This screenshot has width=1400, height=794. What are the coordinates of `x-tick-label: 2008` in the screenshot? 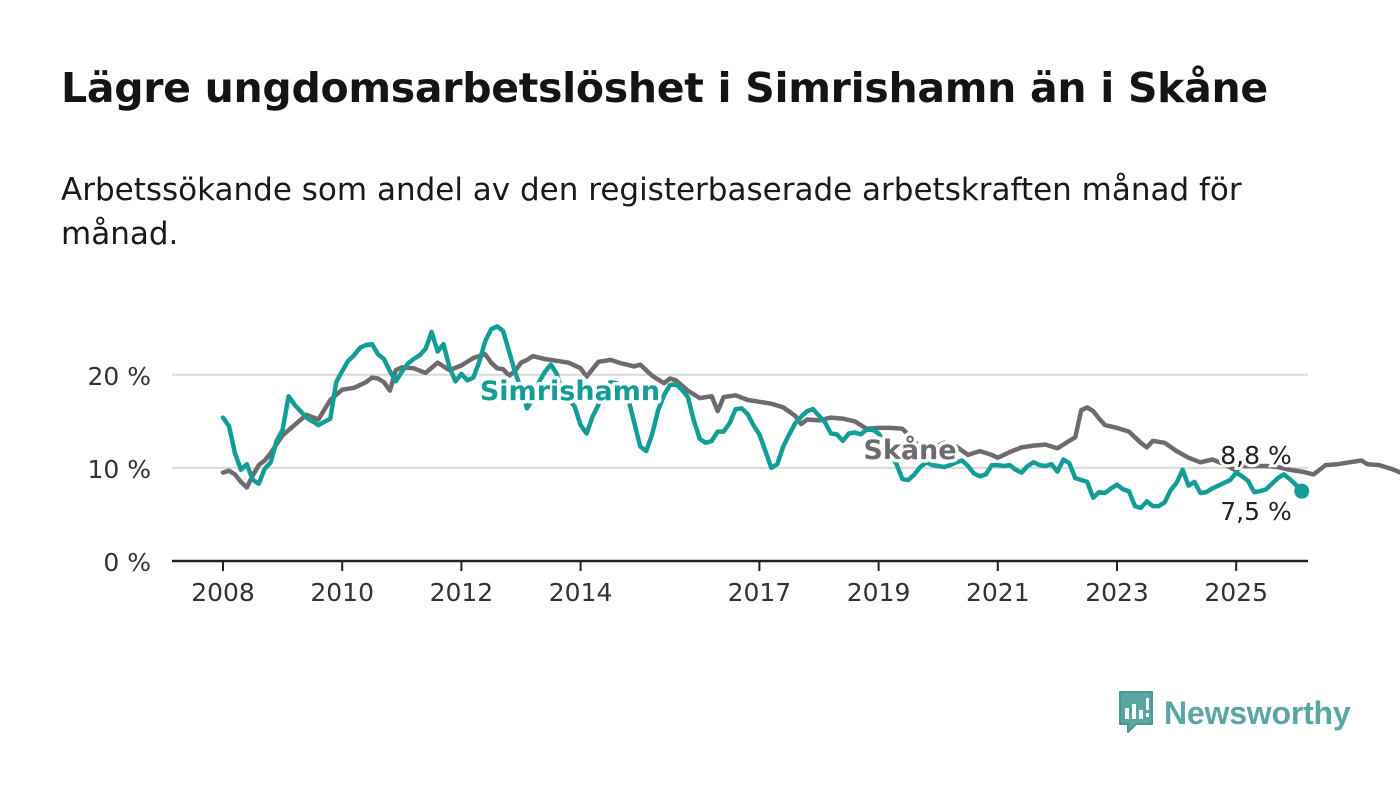 It's located at (223, 592).